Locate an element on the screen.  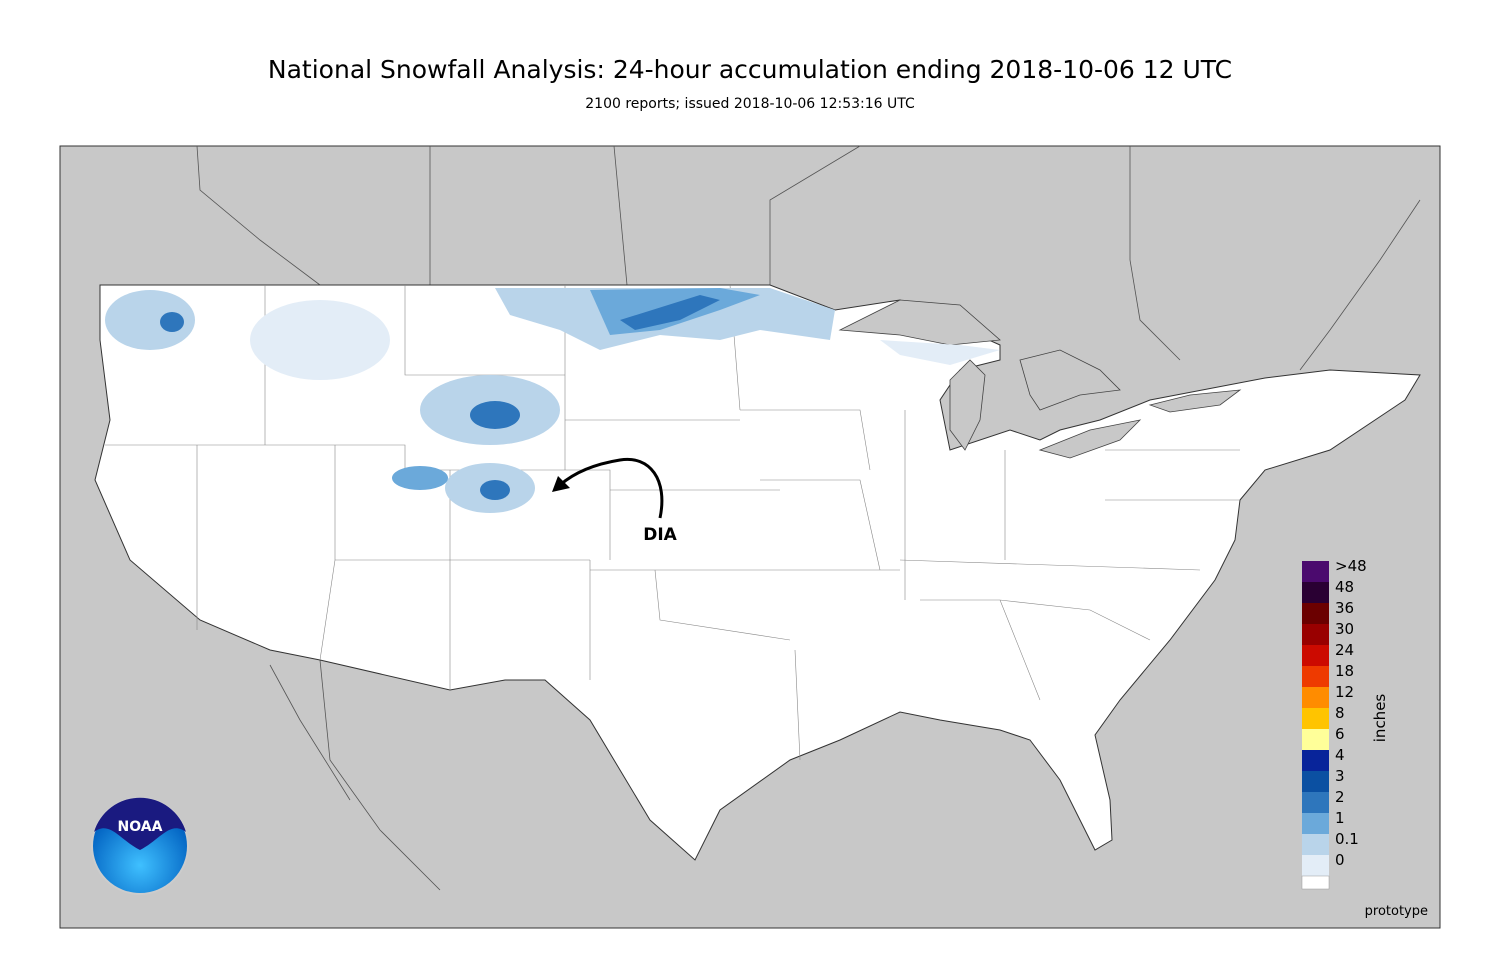
logo-top is located at coordinates (140, 823).